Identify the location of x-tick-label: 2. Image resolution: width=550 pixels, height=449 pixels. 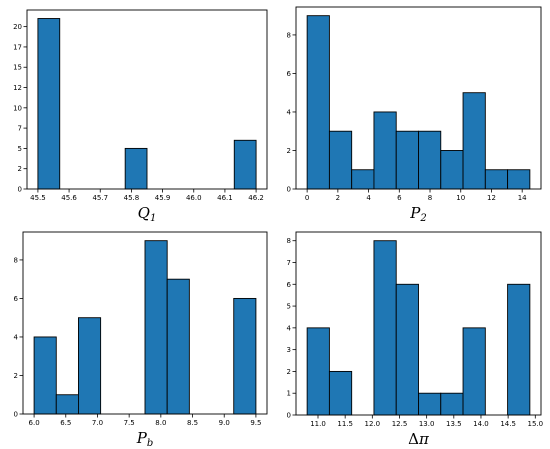
(338, 198).